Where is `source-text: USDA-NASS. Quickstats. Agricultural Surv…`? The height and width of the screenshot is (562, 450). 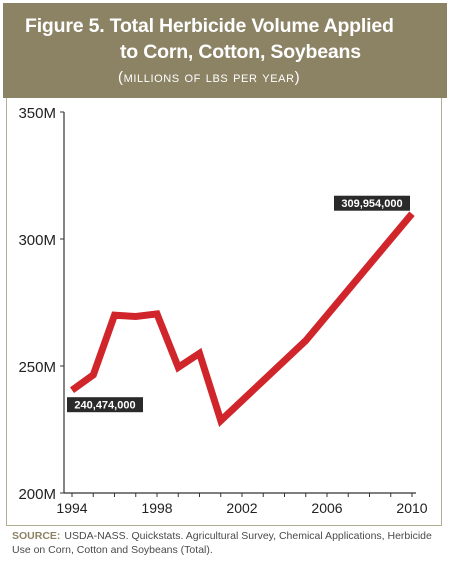
source-text: USDA-NASS. Quickstats. Agricultural Surv… is located at coordinates (222, 543).